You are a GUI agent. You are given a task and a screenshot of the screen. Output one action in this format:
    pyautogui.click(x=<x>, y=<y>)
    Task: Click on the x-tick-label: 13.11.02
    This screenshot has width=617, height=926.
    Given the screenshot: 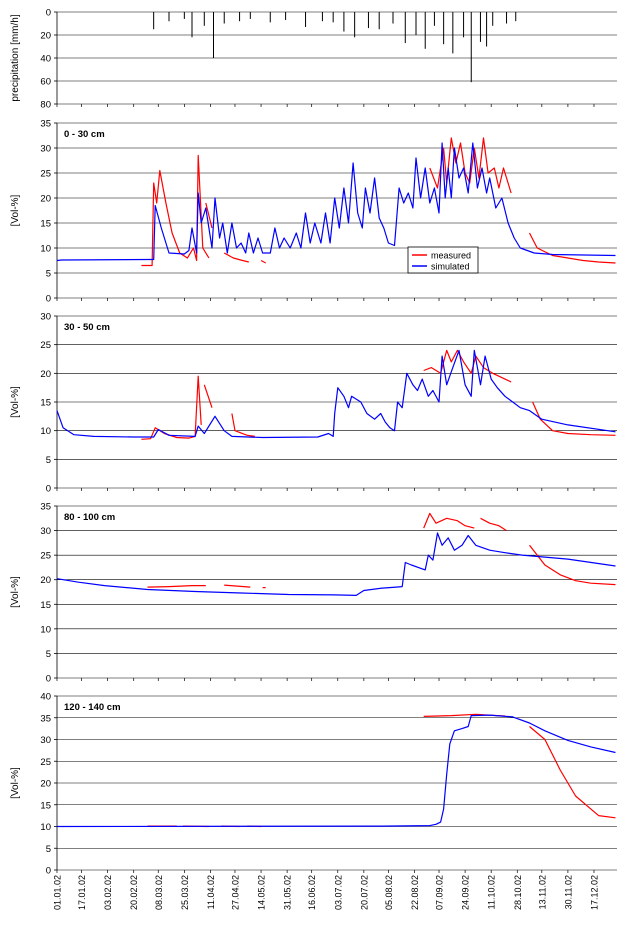 What is the action you would take?
    pyautogui.click(x=542, y=892)
    